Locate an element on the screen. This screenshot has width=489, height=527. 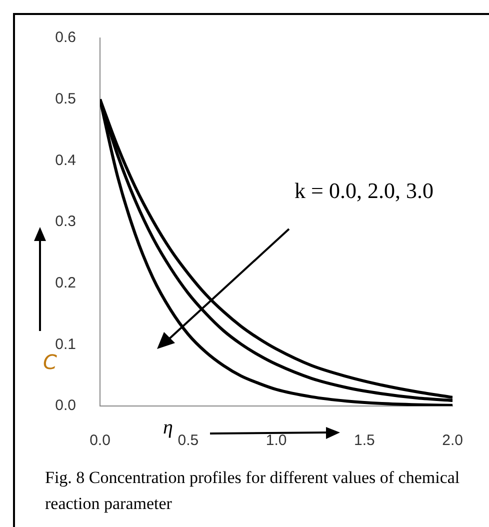
y-tick-label: 0.2 is located at coordinates (65, 283).